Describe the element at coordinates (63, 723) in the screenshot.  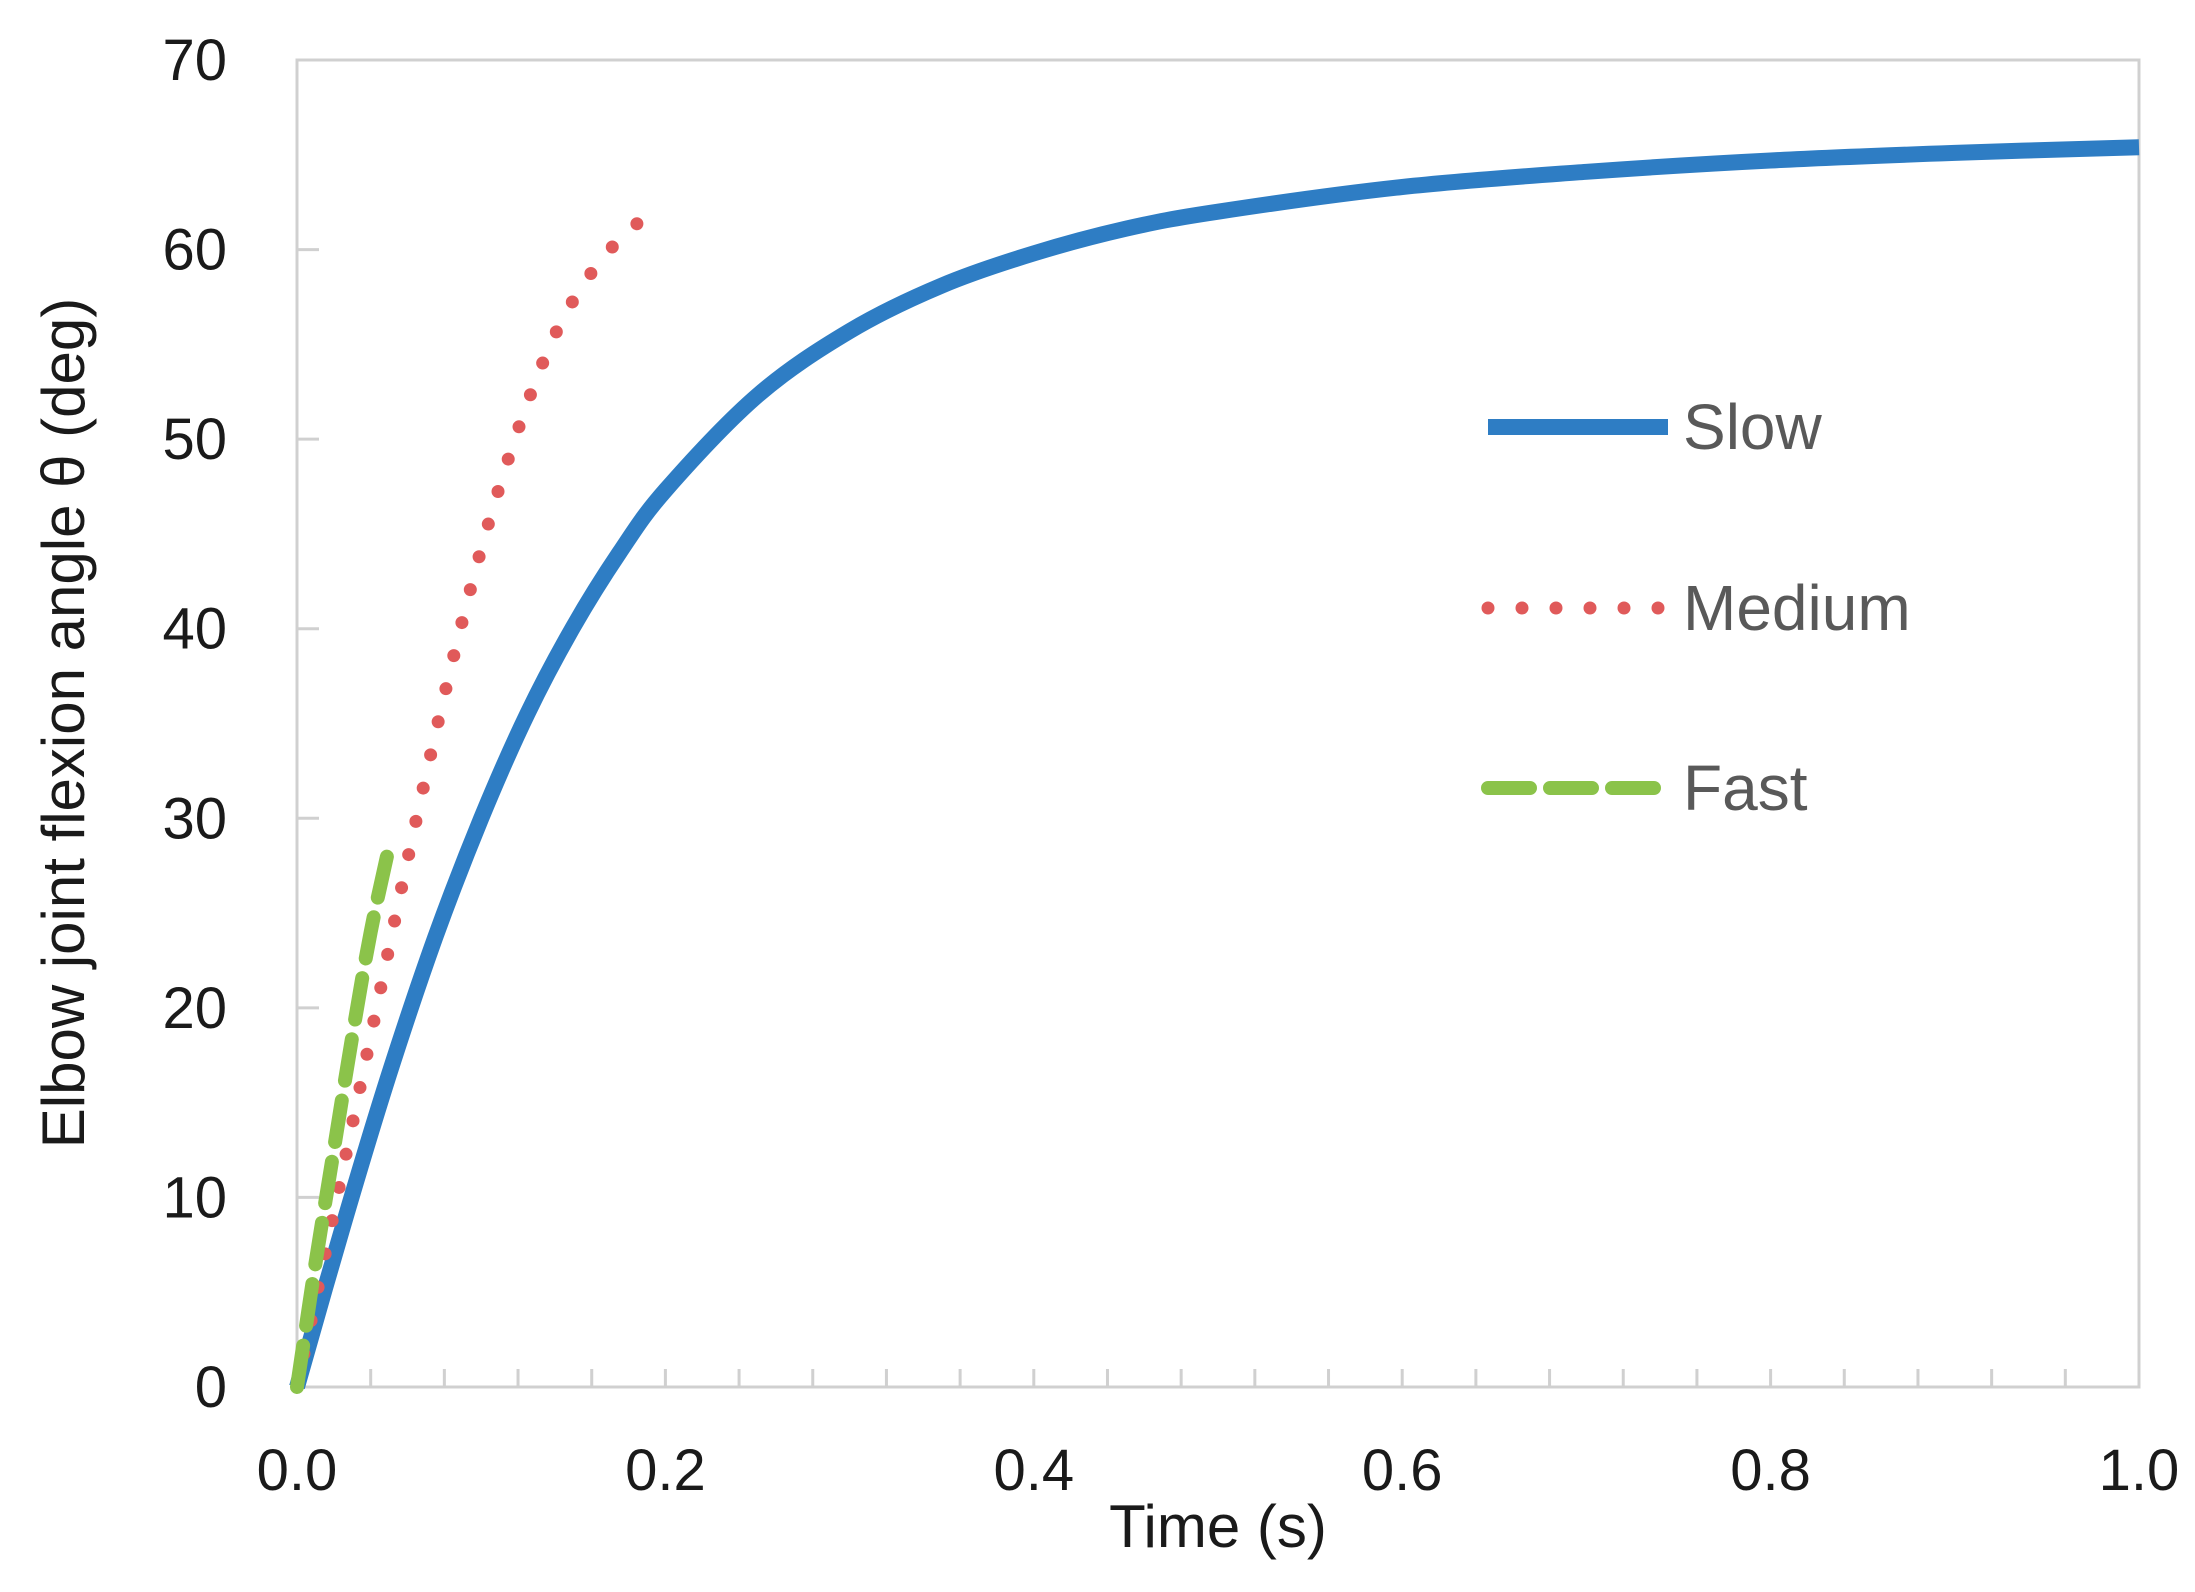
I see `y-axis-title: Elbow joint flexion angle θ (deg)` at that location.